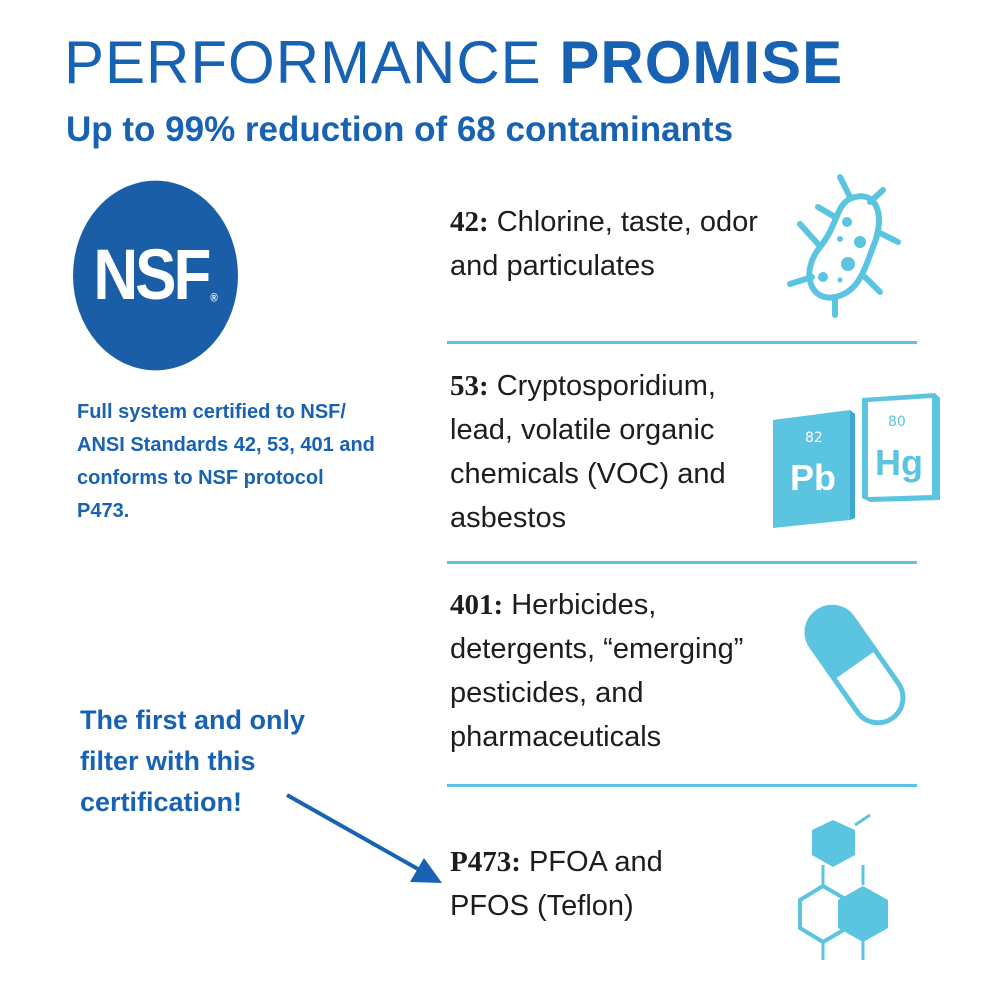  I want to click on molecule-icon, so click(843, 886).